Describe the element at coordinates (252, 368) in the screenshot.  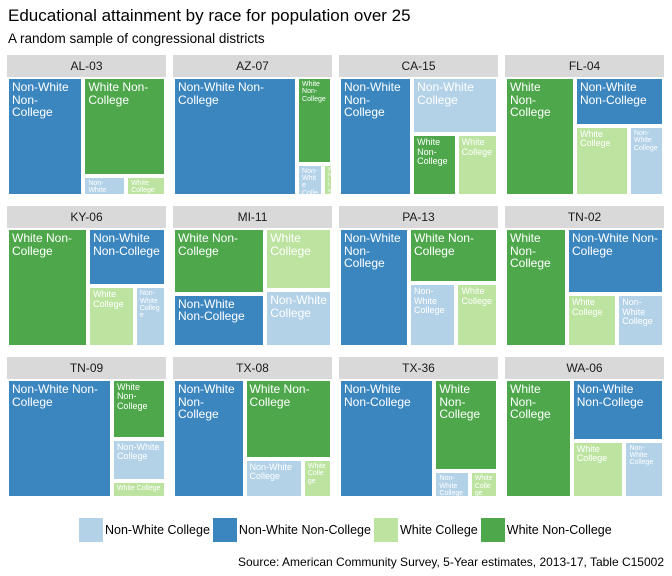
I see `facet-strip-label: TX-08` at that location.